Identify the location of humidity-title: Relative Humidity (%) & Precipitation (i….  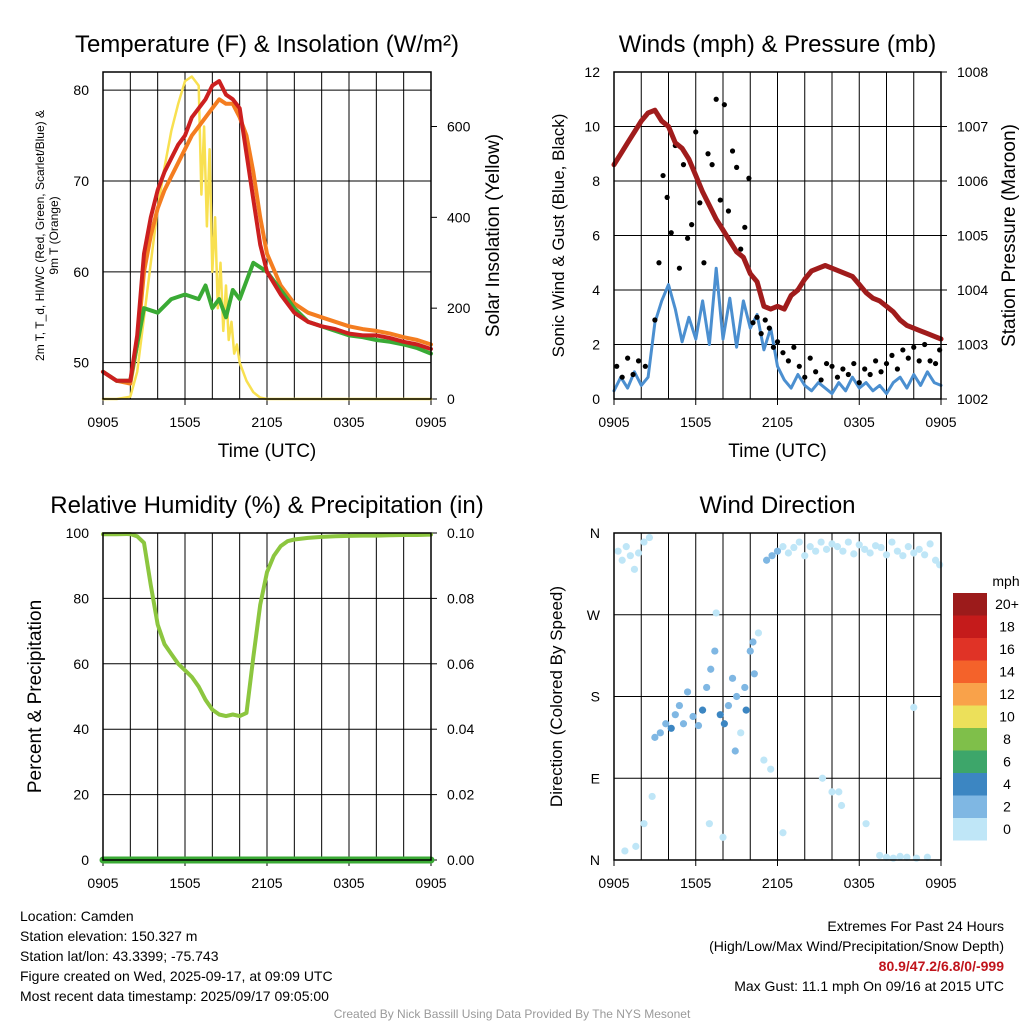
(266, 505).